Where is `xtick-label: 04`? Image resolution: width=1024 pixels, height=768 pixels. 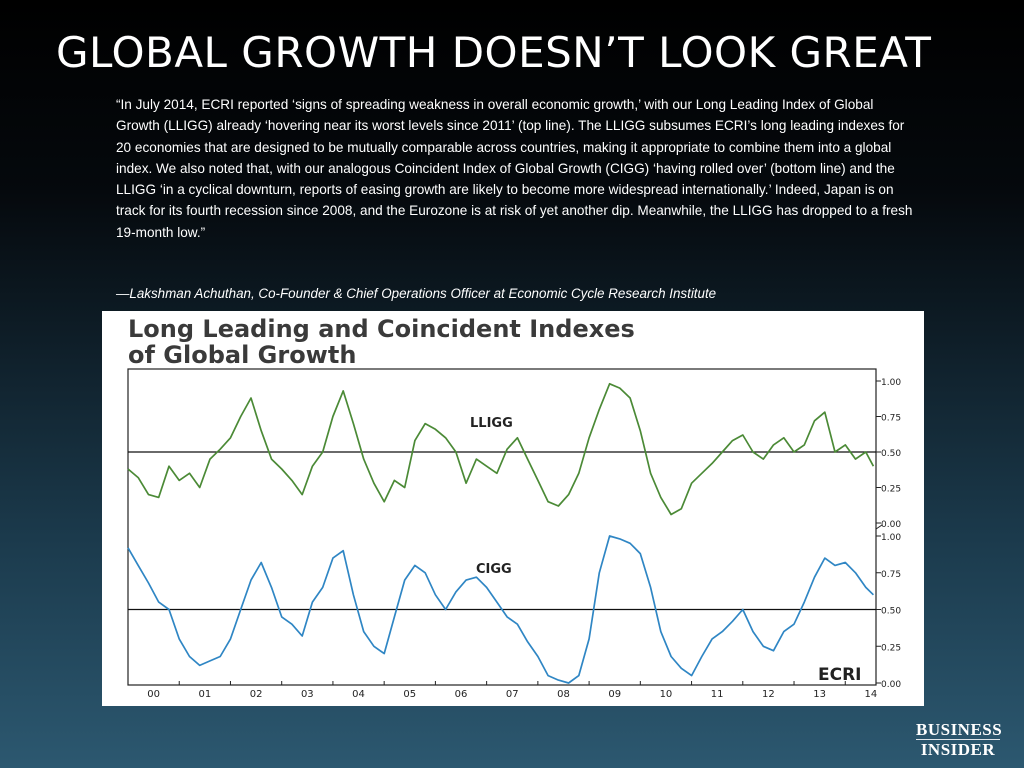 xtick-label: 04 is located at coordinates (358, 694).